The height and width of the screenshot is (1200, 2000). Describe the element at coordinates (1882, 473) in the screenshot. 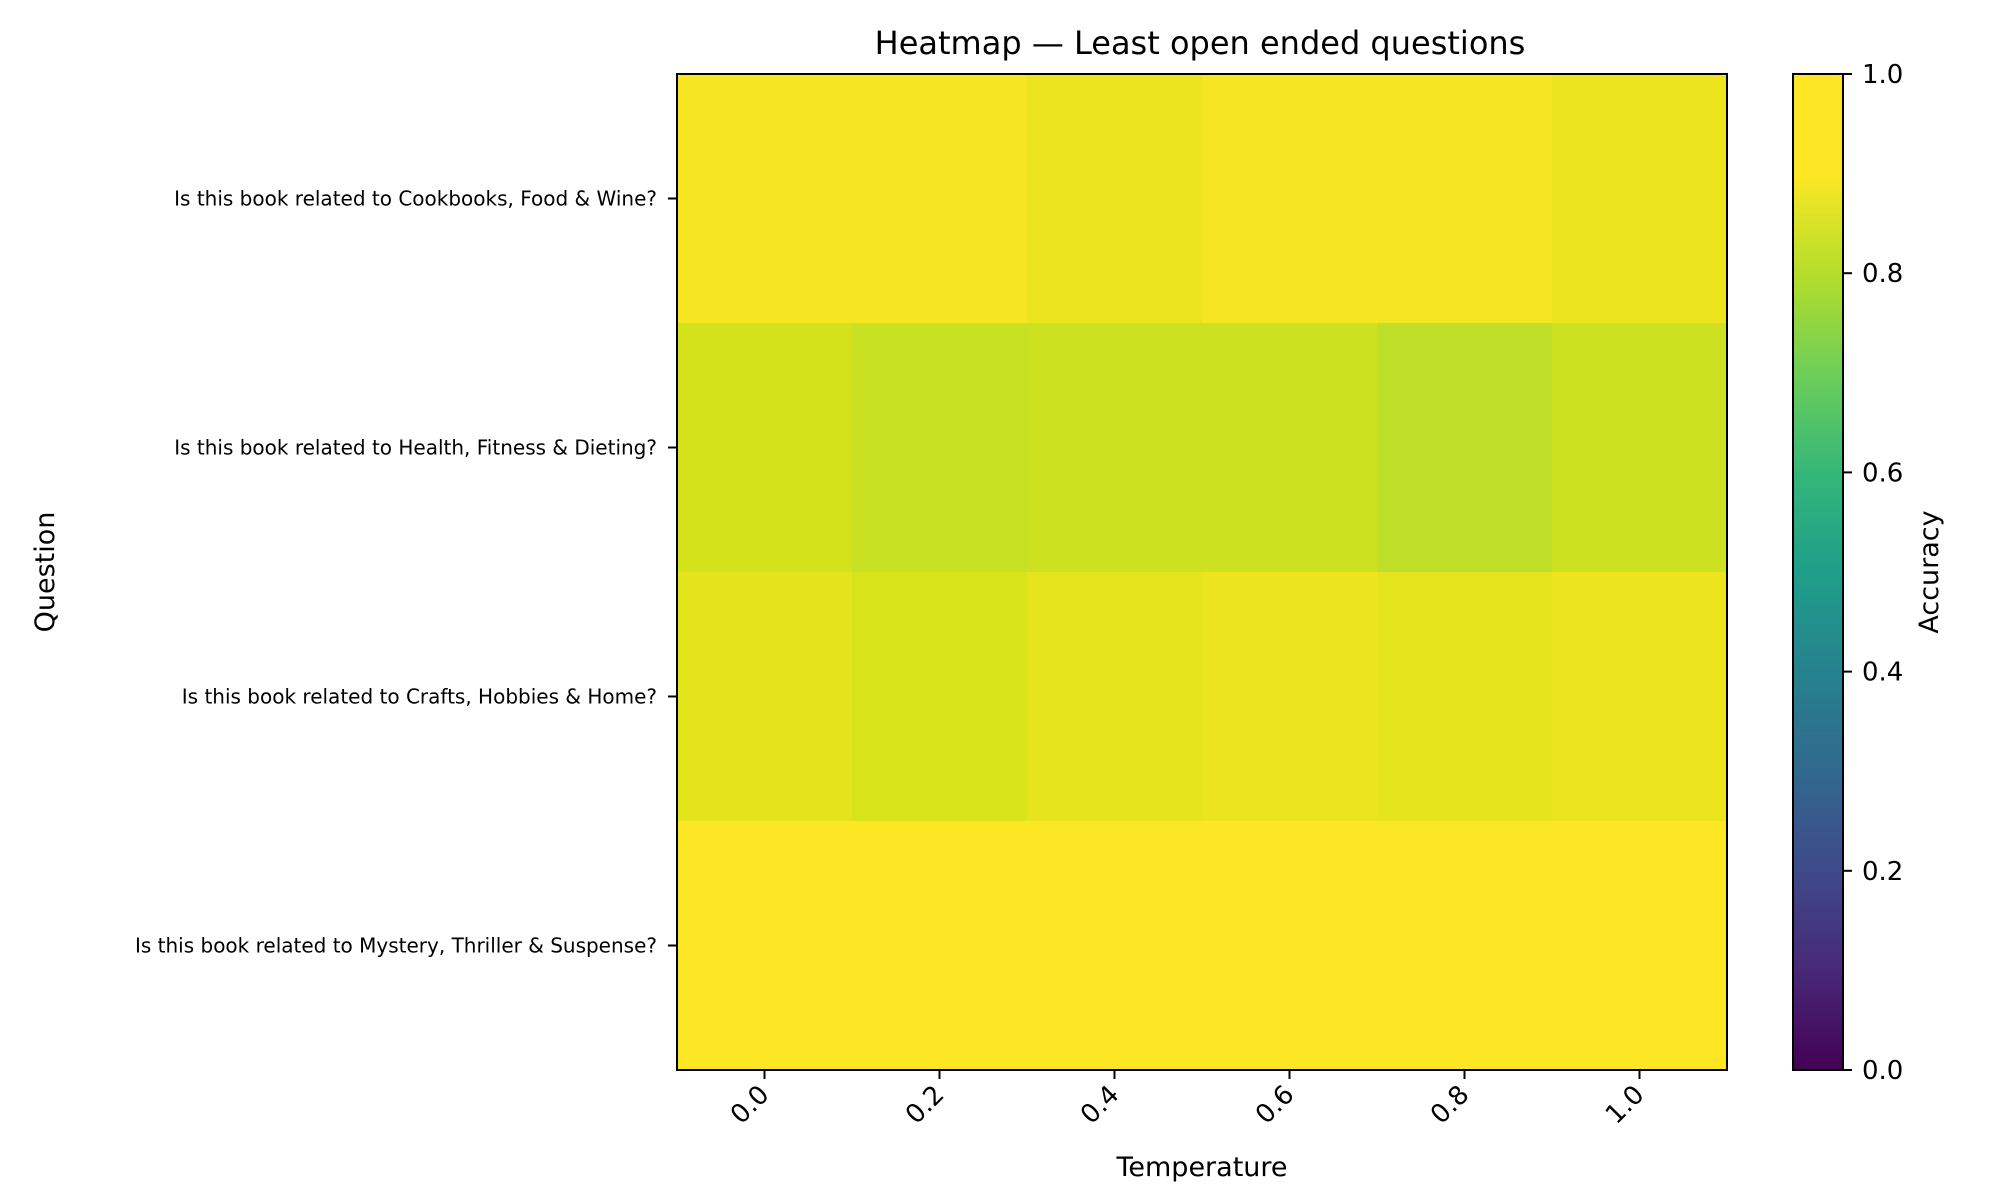

I see `colorbar-tick-label: 0.6` at that location.